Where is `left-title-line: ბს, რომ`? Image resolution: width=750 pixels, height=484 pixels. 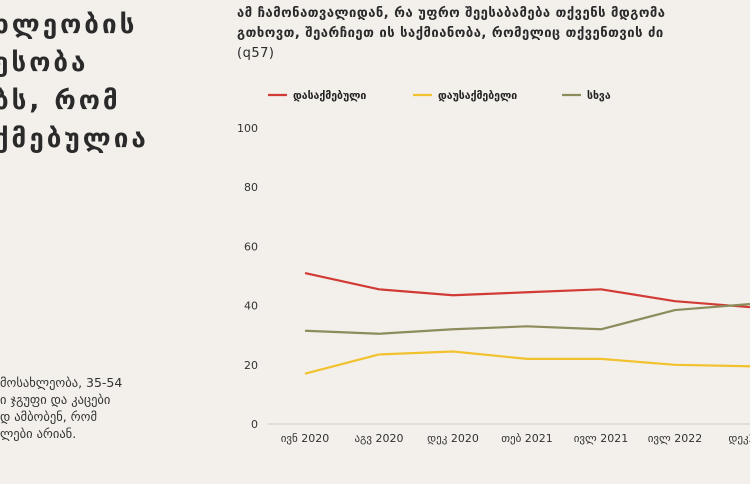 left-title-line: ბს, რომ is located at coordinates (60, 101).